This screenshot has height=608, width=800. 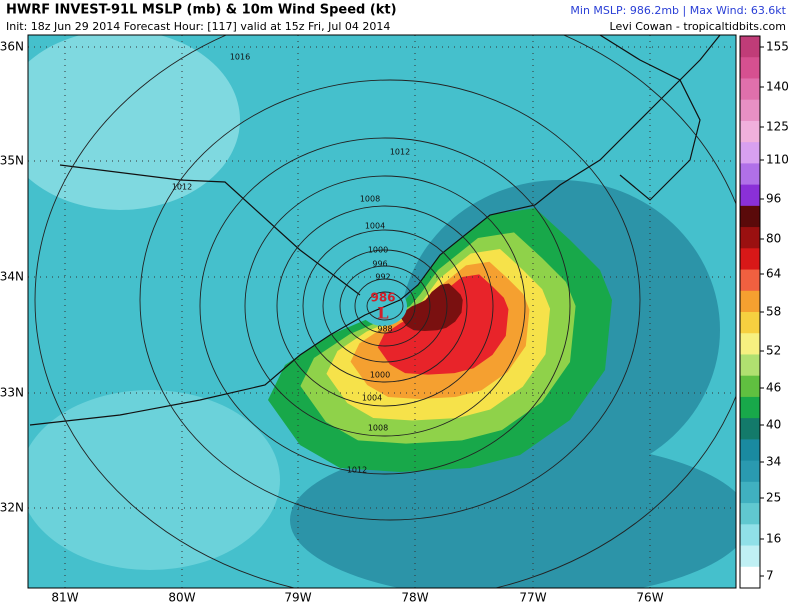 I want to click on colorbar-label: 25, so click(x=773, y=498).